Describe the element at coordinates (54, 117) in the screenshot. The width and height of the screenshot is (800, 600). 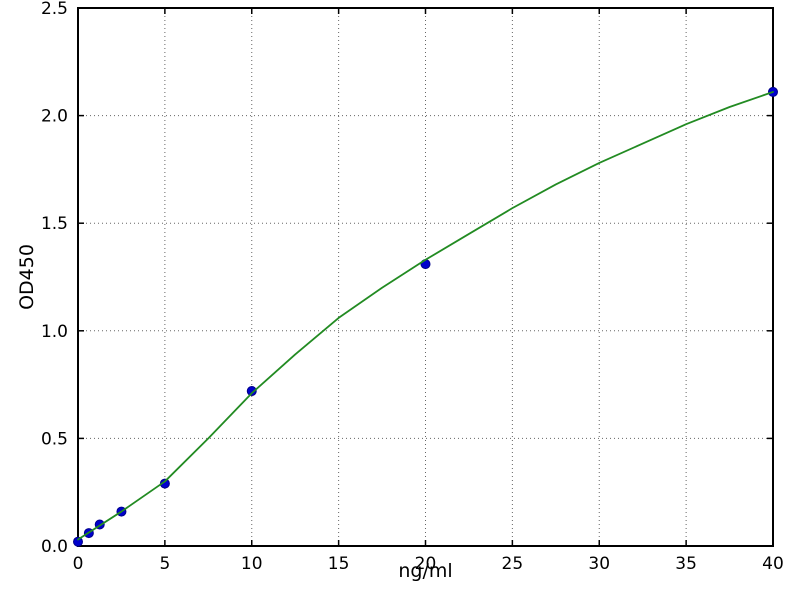
I see `y-tick-label: 2.0` at that location.